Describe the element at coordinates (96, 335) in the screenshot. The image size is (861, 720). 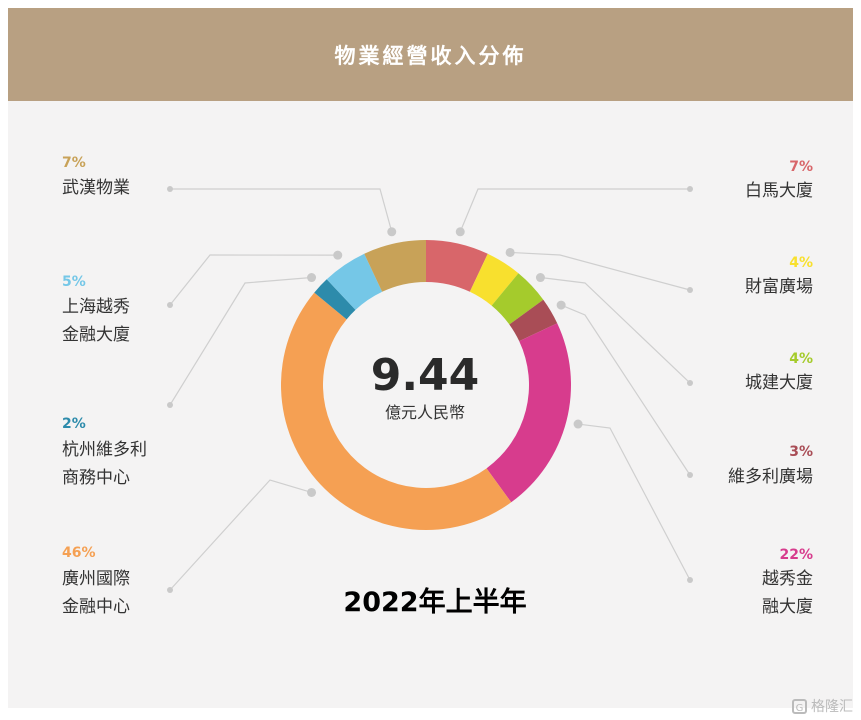
I see `slice-name-label-7-1: 金融大廈` at that location.